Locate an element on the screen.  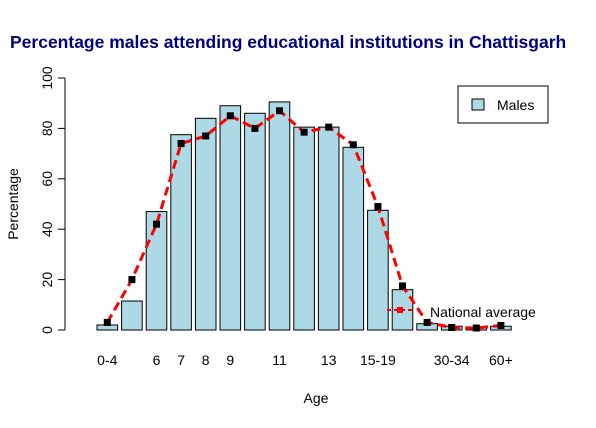
x-tick-label: 13 is located at coordinates (329, 360).